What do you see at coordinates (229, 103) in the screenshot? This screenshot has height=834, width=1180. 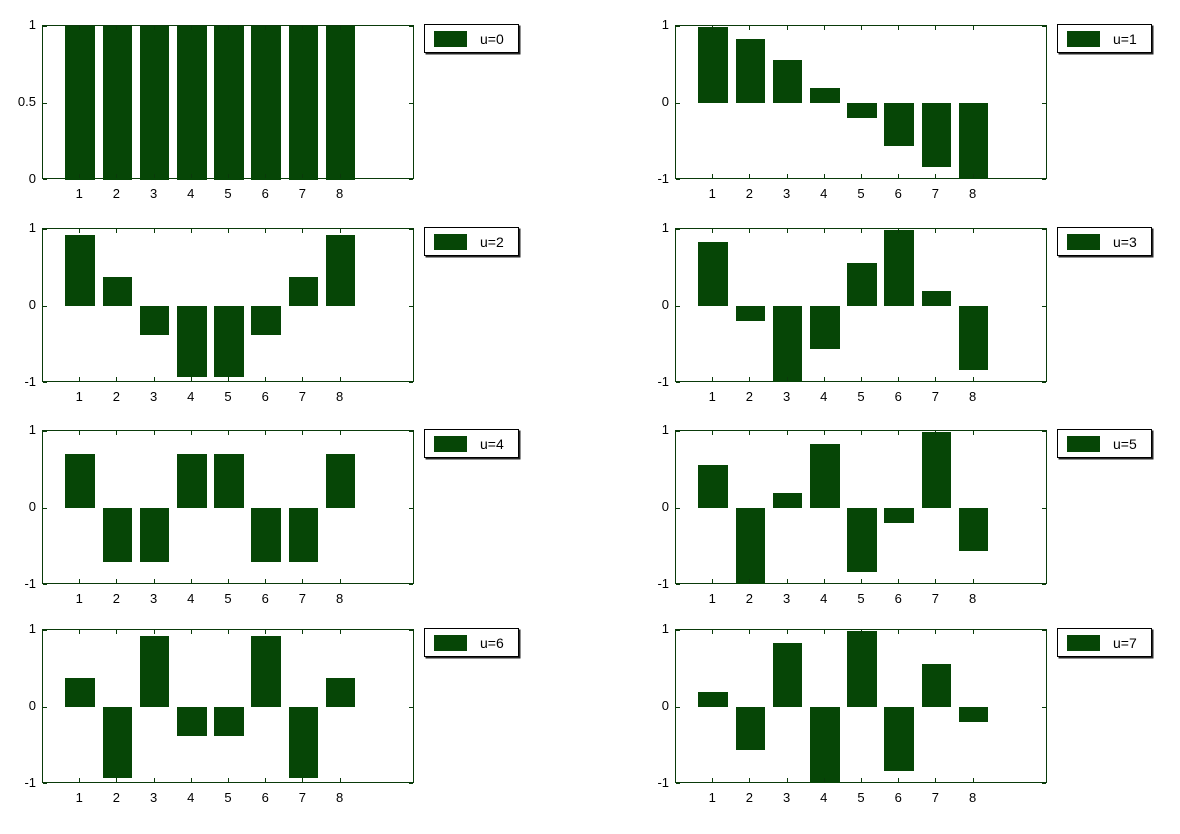 I see `bar-x5` at bounding box center [229, 103].